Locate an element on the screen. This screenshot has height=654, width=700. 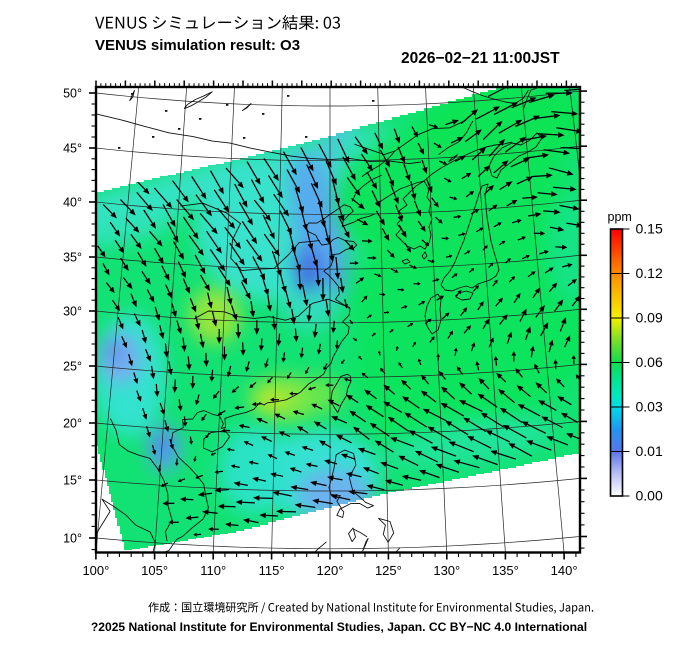
svg-text: 40° is located at coordinates (72, 203).